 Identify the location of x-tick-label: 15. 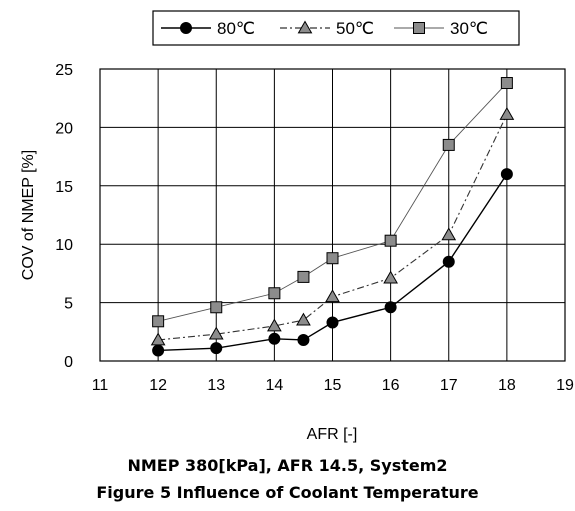
(333, 385).